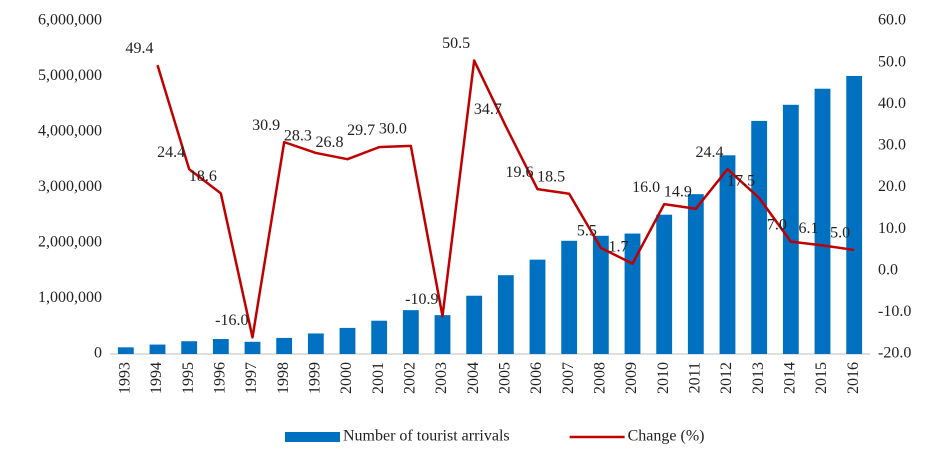 The image size is (943, 453). Describe the element at coordinates (726, 378) in the screenshot. I see `x-tick-label: 2012` at that location.